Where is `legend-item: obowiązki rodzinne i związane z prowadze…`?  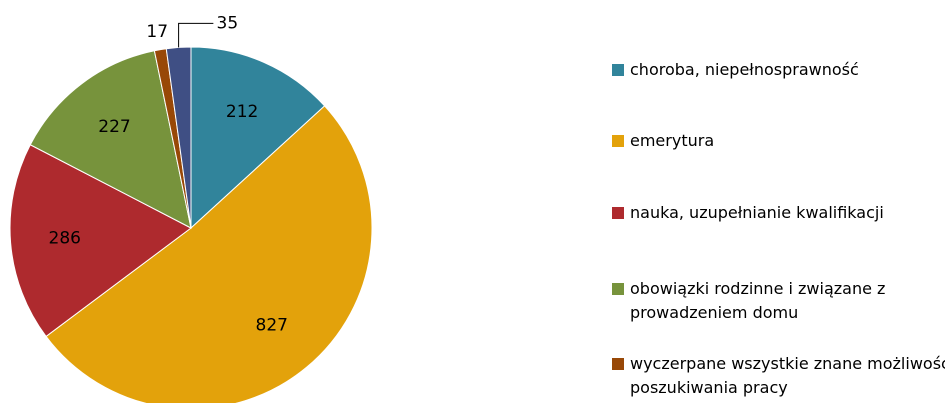
legend-item: obowiązki rodzinne i związane z prowadze… is located at coordinates (778, 301).